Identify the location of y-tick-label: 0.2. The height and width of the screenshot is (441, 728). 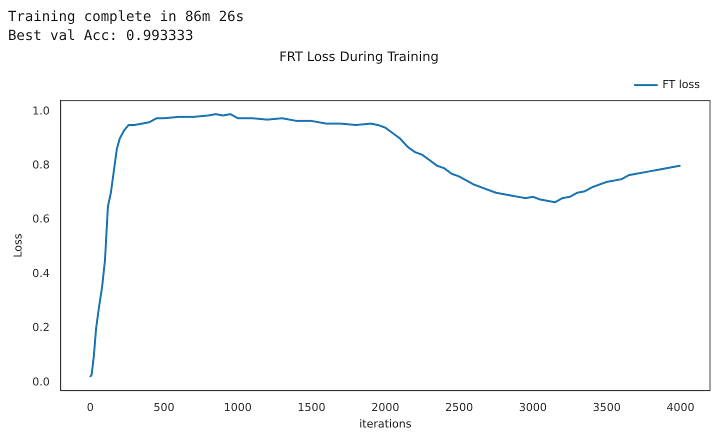
(41, 327).